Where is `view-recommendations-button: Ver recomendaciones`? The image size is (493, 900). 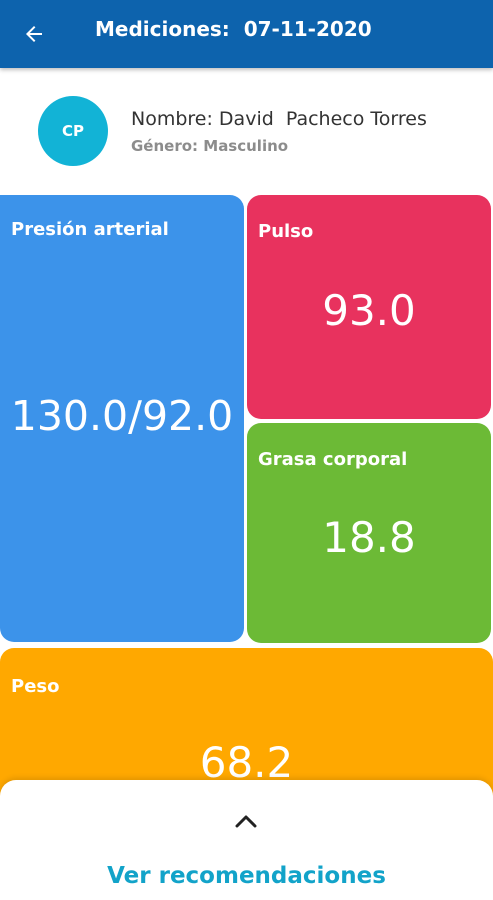
view-recommendations-button: Ver recomendaciones is located at coordinates (246, 876).